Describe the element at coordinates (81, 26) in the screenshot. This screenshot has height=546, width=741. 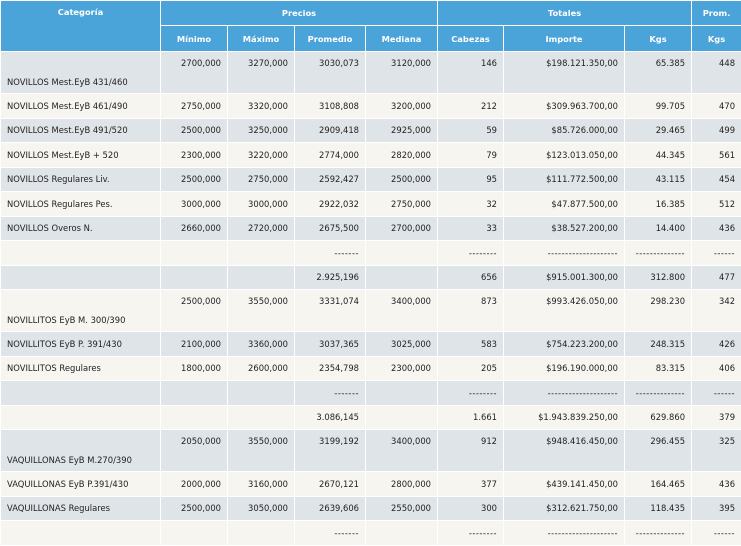
I see `header-categoria: Categoría` at that location.